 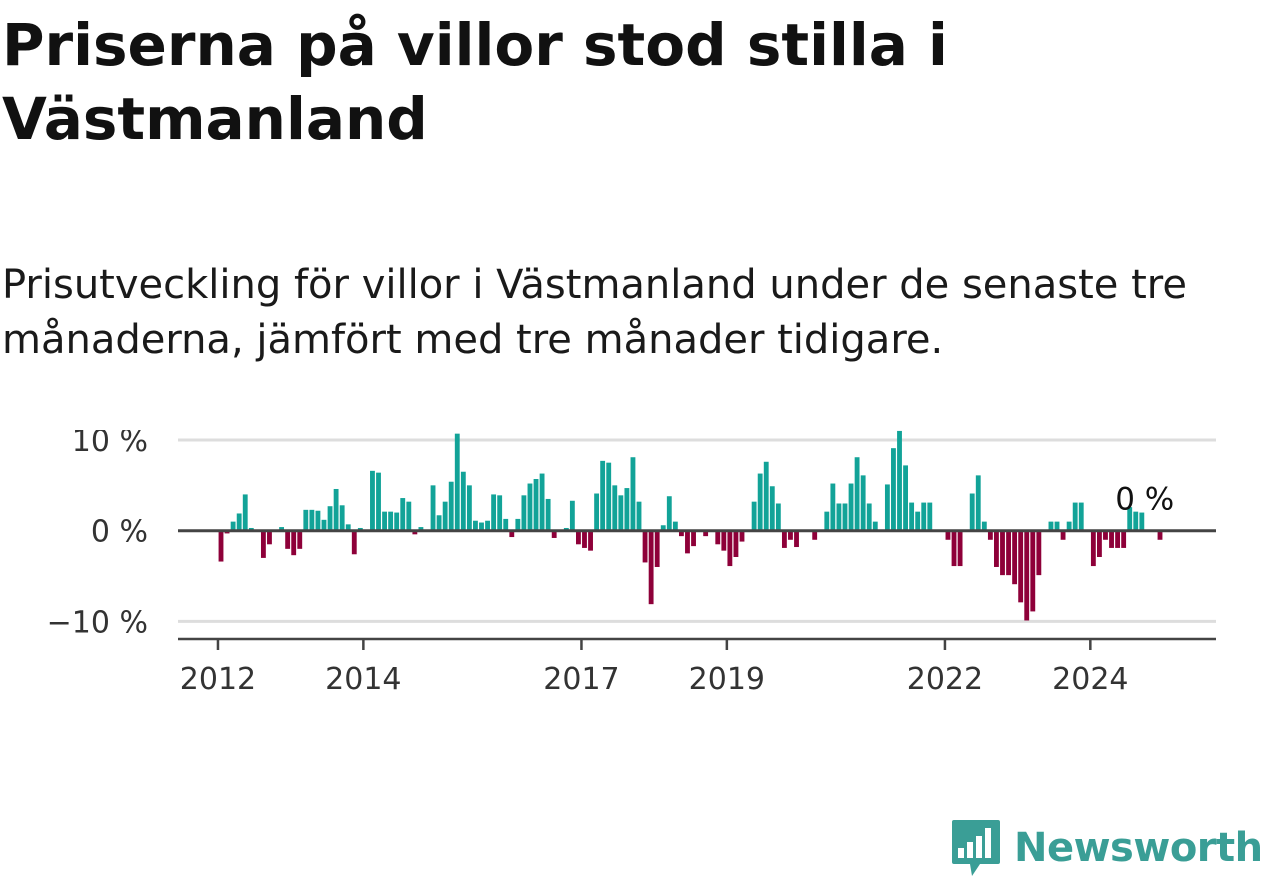 What do you see at coordinates (654, 668) in the screenshot?
I see `x-axis-ticks: 2012 2014 2017 2019 2022 2024` at bounding box center [654, 668].